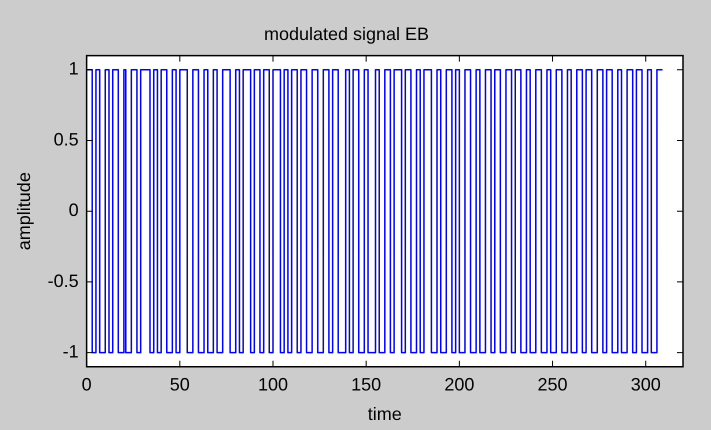 The width and height of the screenshot is (711, 430). I want to click on x-axis-title: time, so click(385, 414).